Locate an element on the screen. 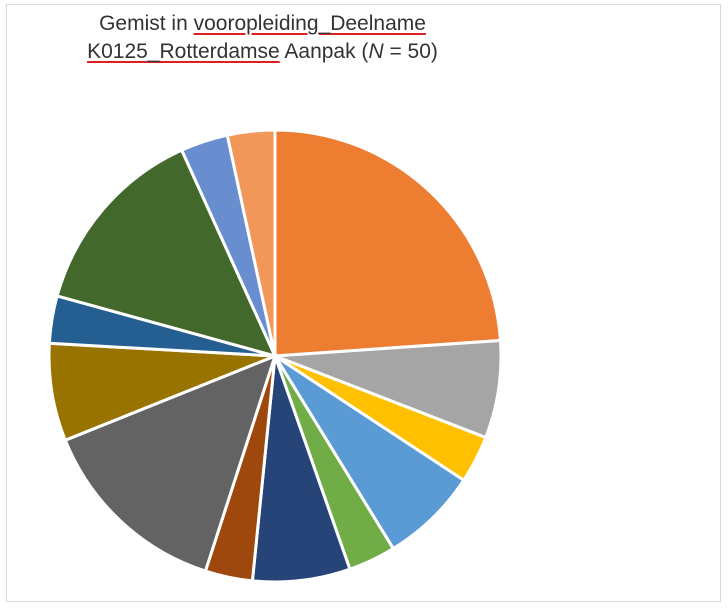 This screenshot has width=728, height=609. title-text-2c: N is located at coordinates (376, 51).